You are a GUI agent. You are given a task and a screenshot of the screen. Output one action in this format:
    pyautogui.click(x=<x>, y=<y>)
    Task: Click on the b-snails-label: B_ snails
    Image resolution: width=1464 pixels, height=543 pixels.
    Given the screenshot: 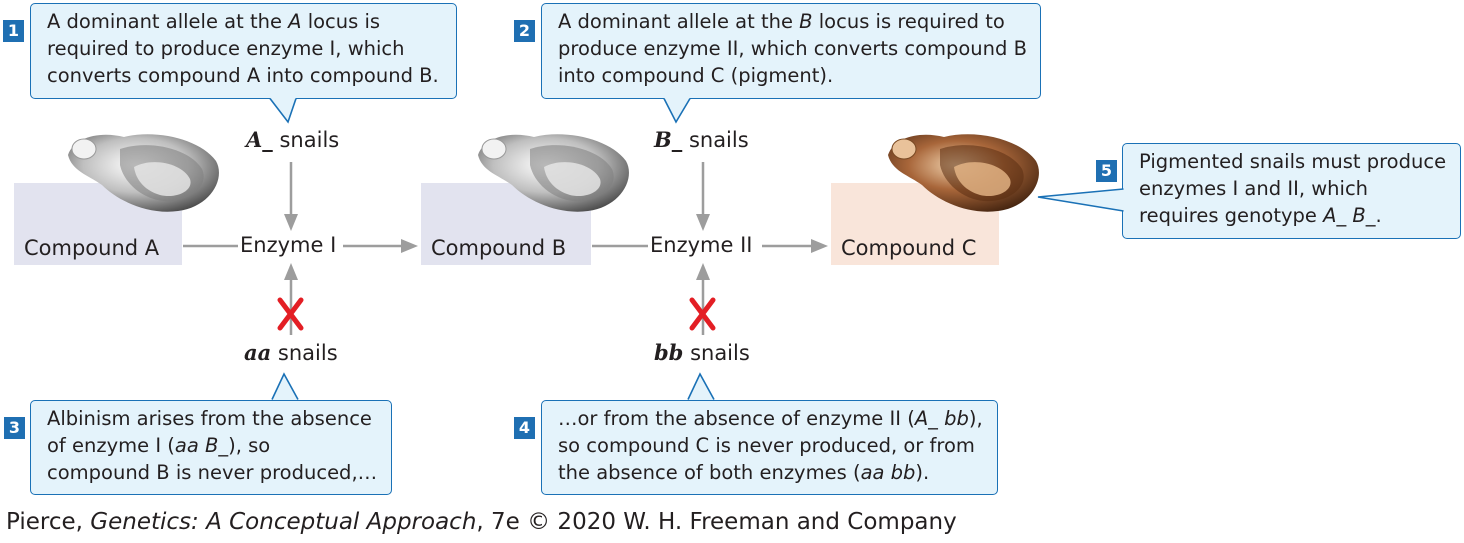 What is the action you would take?
    pyautogui.click(x=701, y=139)
    